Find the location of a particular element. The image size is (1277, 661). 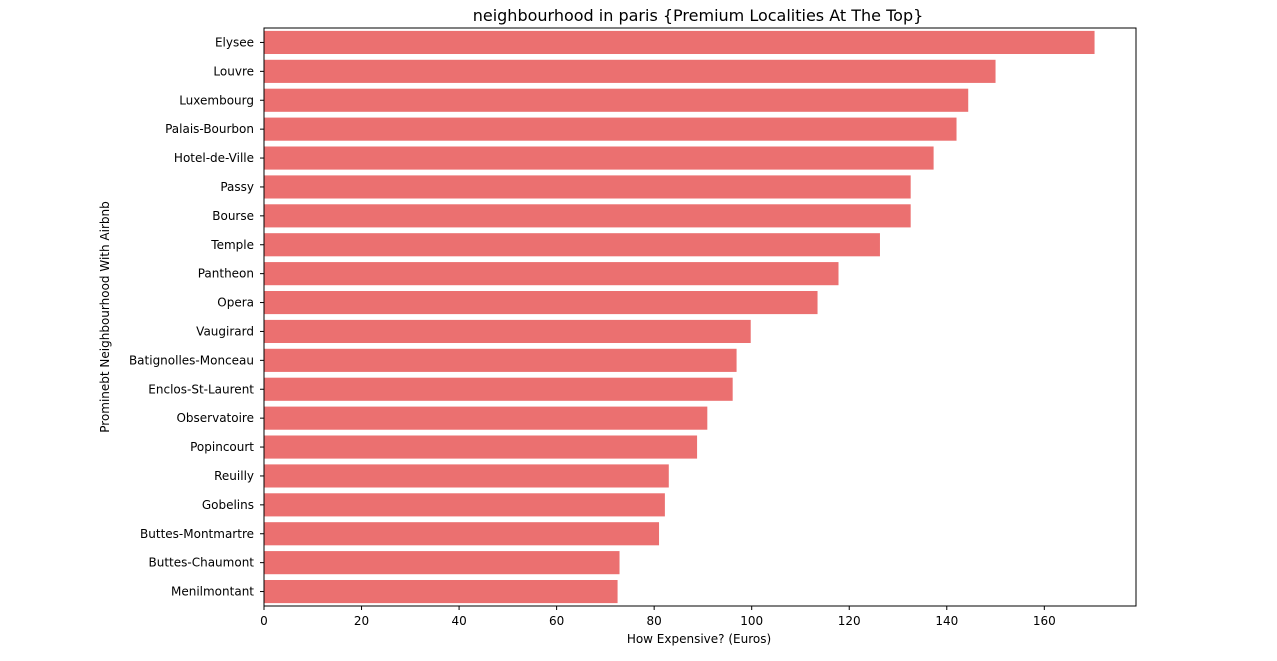

y-tick-label: Temple is located at coordinates (232, 245).